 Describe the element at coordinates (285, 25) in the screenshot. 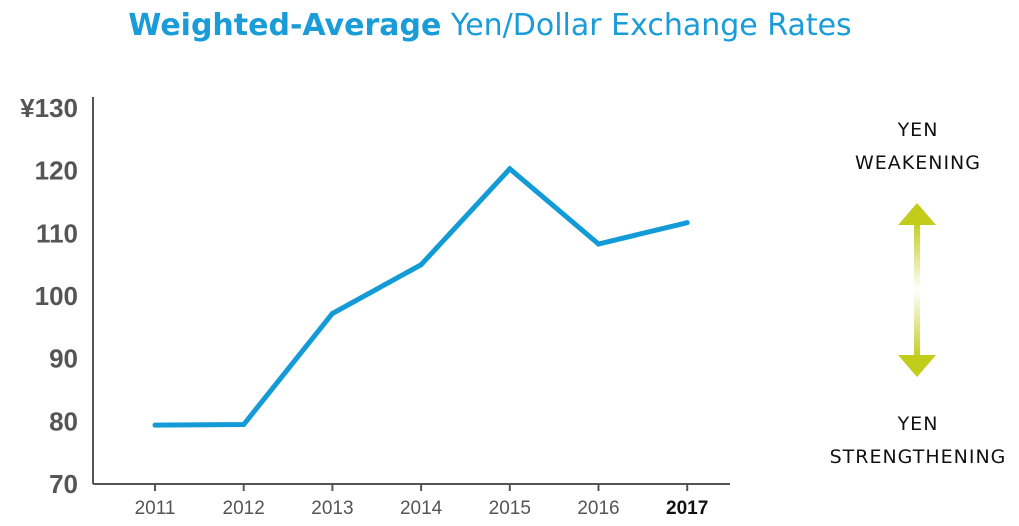

I see `title-bold-part: Weighted-Average` at that location.